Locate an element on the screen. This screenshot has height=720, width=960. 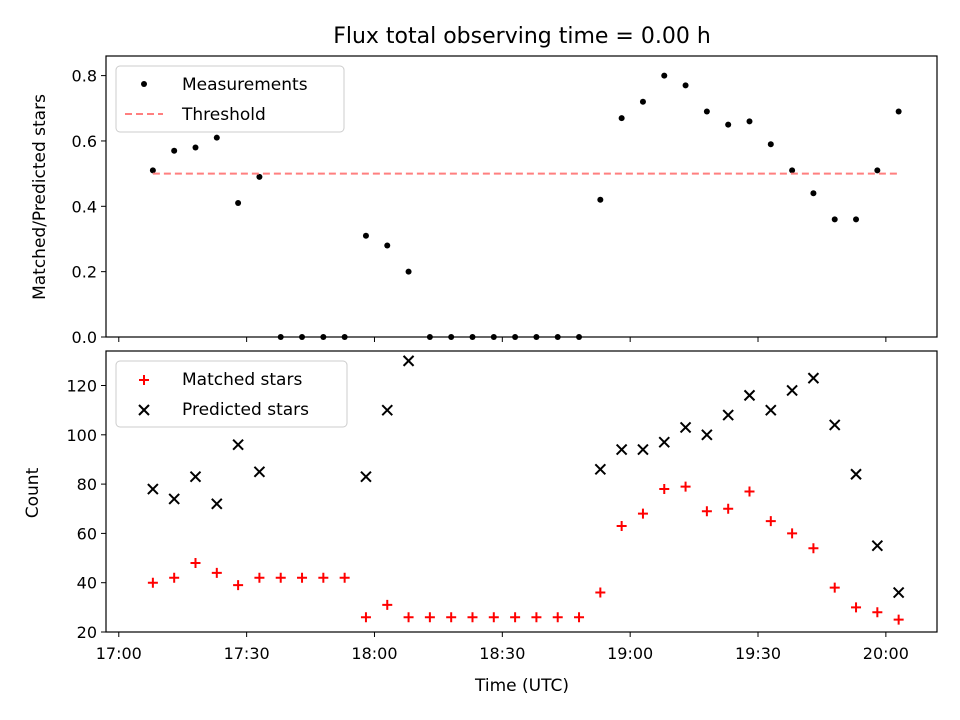
bottom-legend-box is located at coordinates (231, 394).